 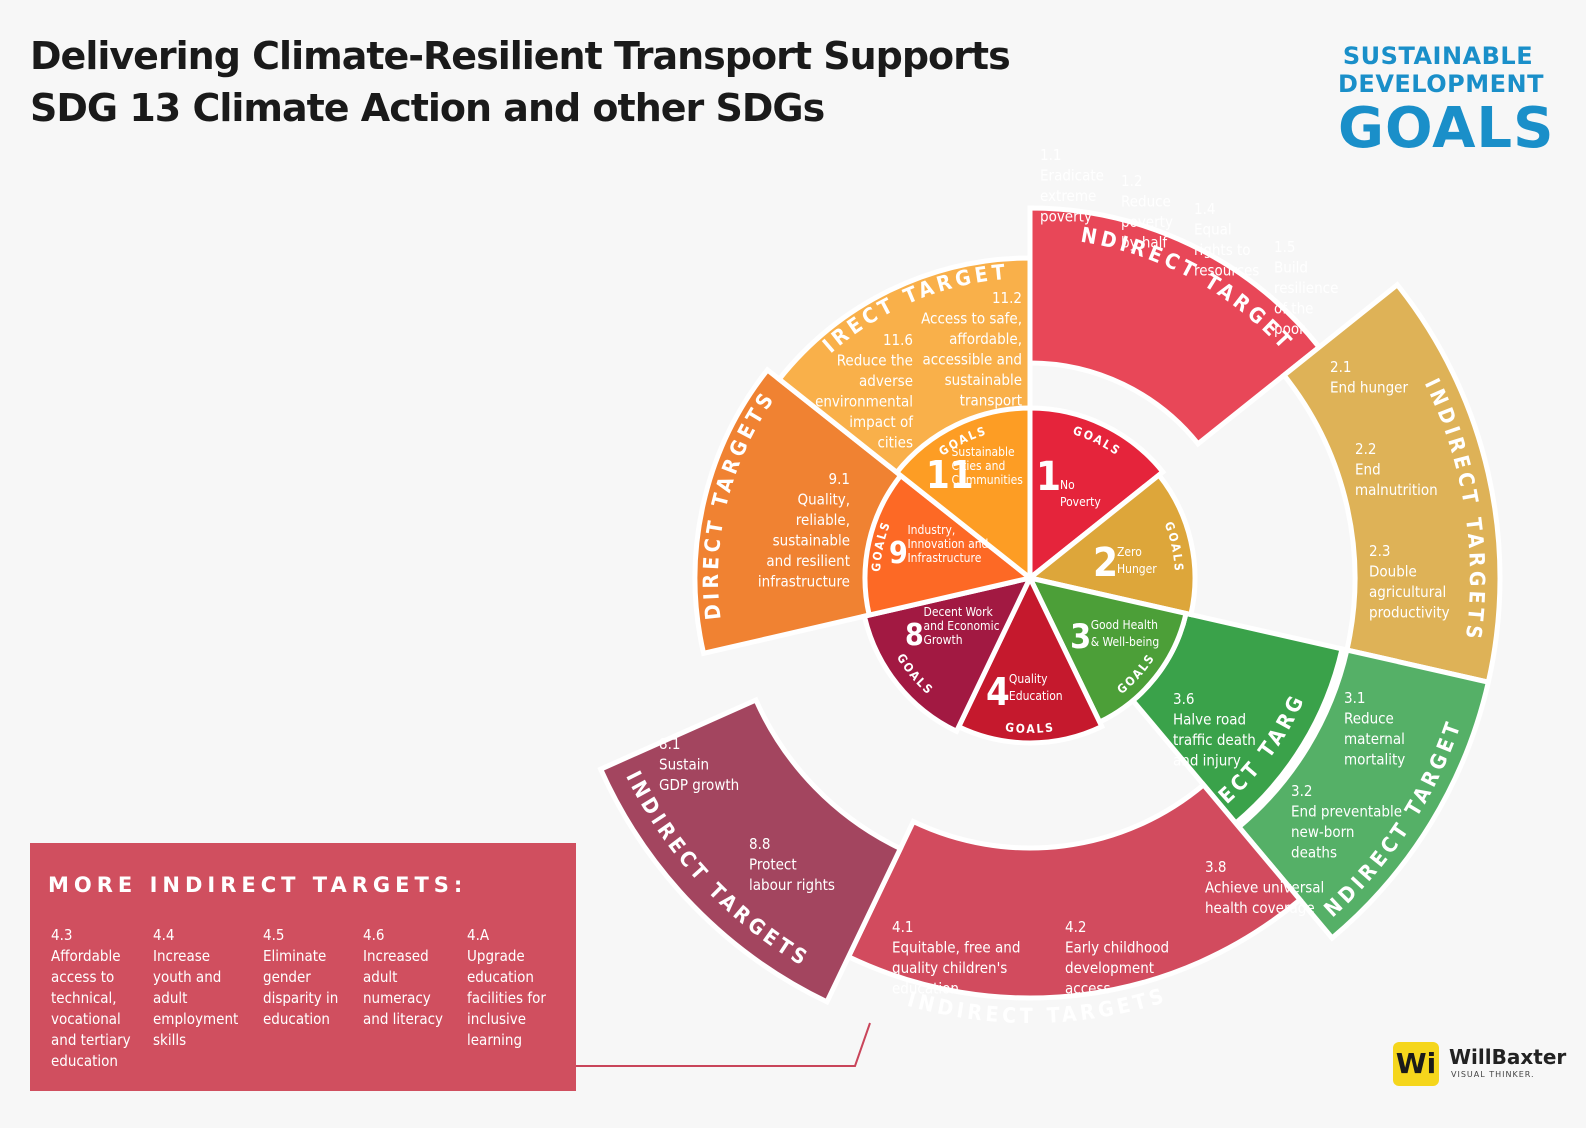 I want to click on target-3-1: 3.1 Reduce maternal mortality, so click(x=1374, y=729).